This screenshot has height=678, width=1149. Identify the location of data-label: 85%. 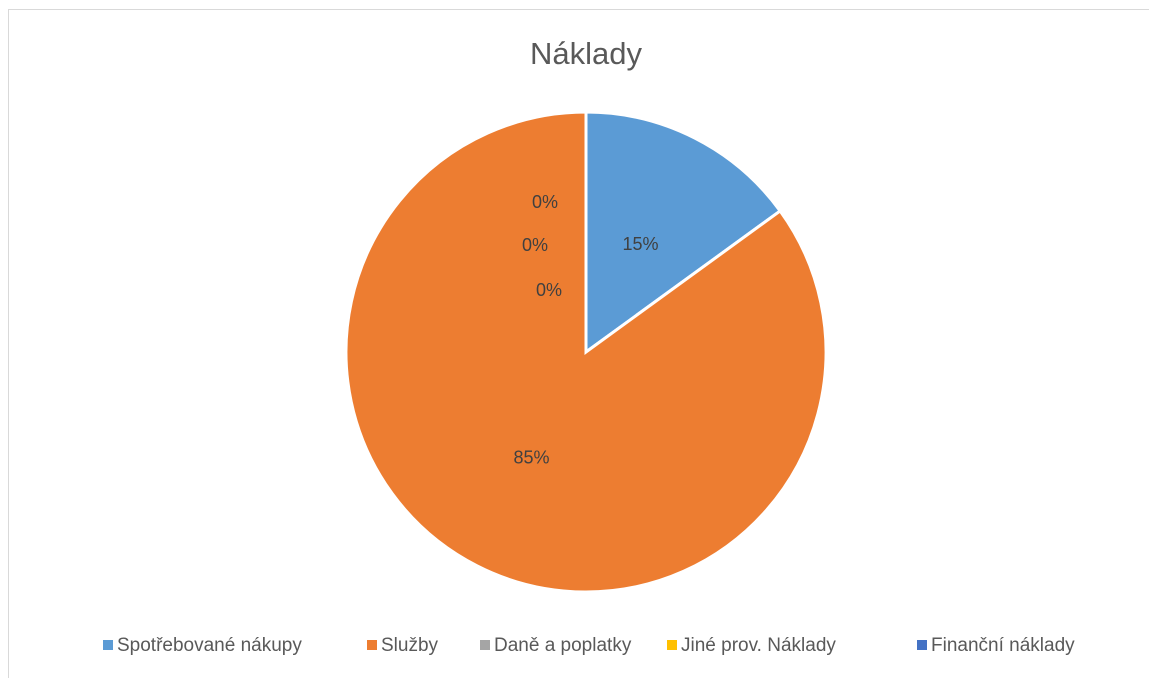
(532, 458).